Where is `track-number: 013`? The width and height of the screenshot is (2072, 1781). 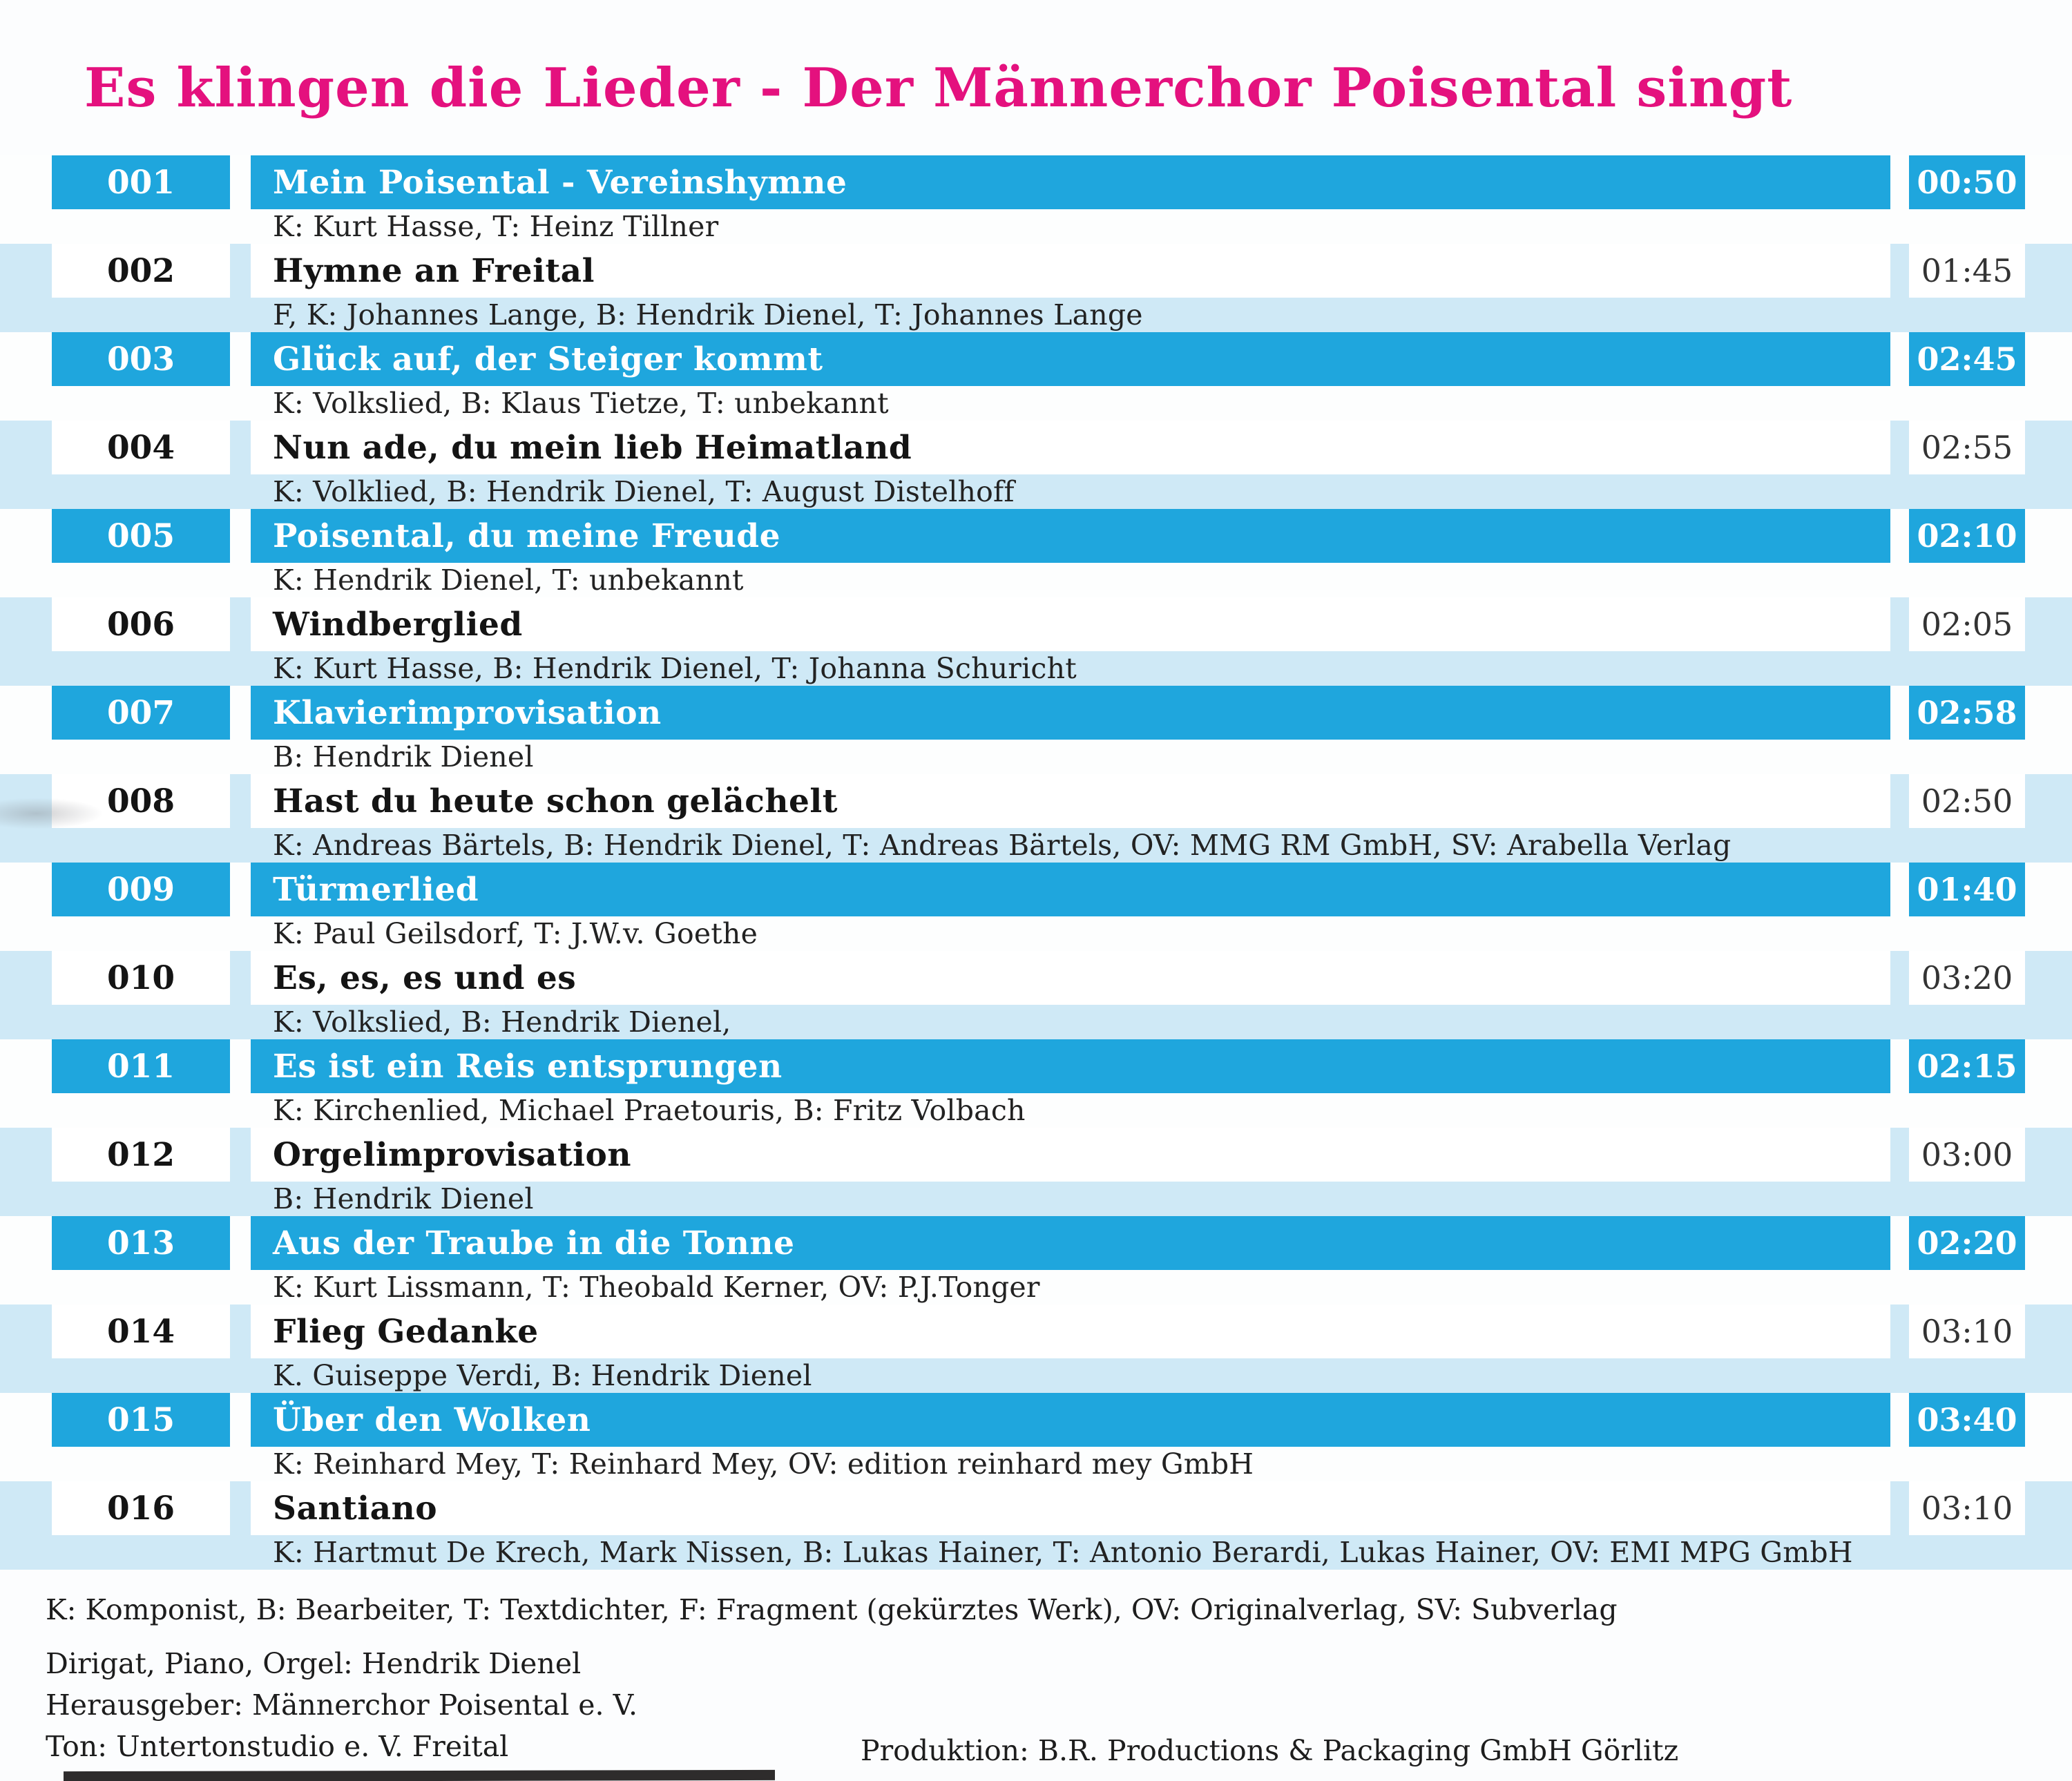 track-number: 013 is located at coordinates (141, 1243).